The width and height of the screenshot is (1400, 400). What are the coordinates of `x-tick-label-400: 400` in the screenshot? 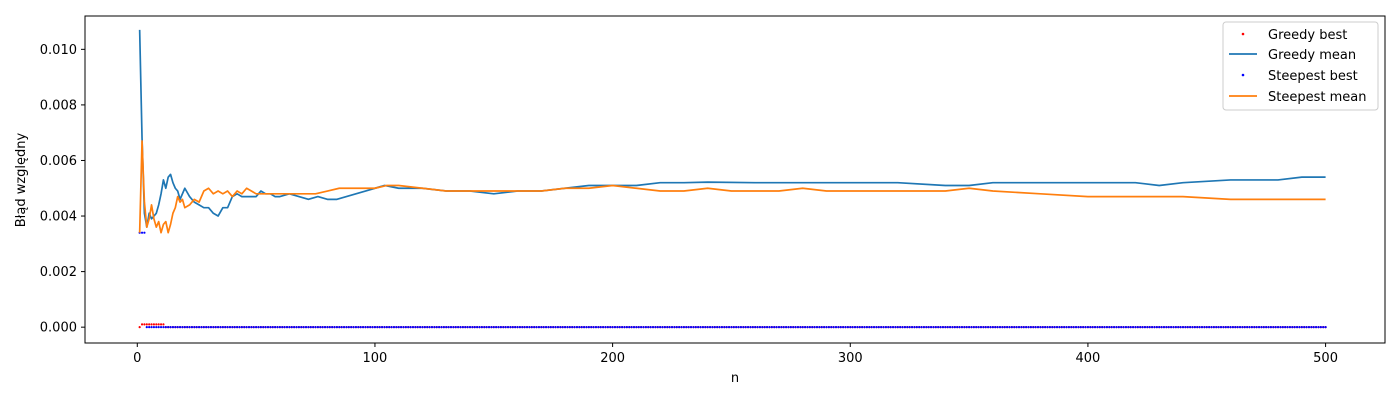 It's located at (1088, 358).